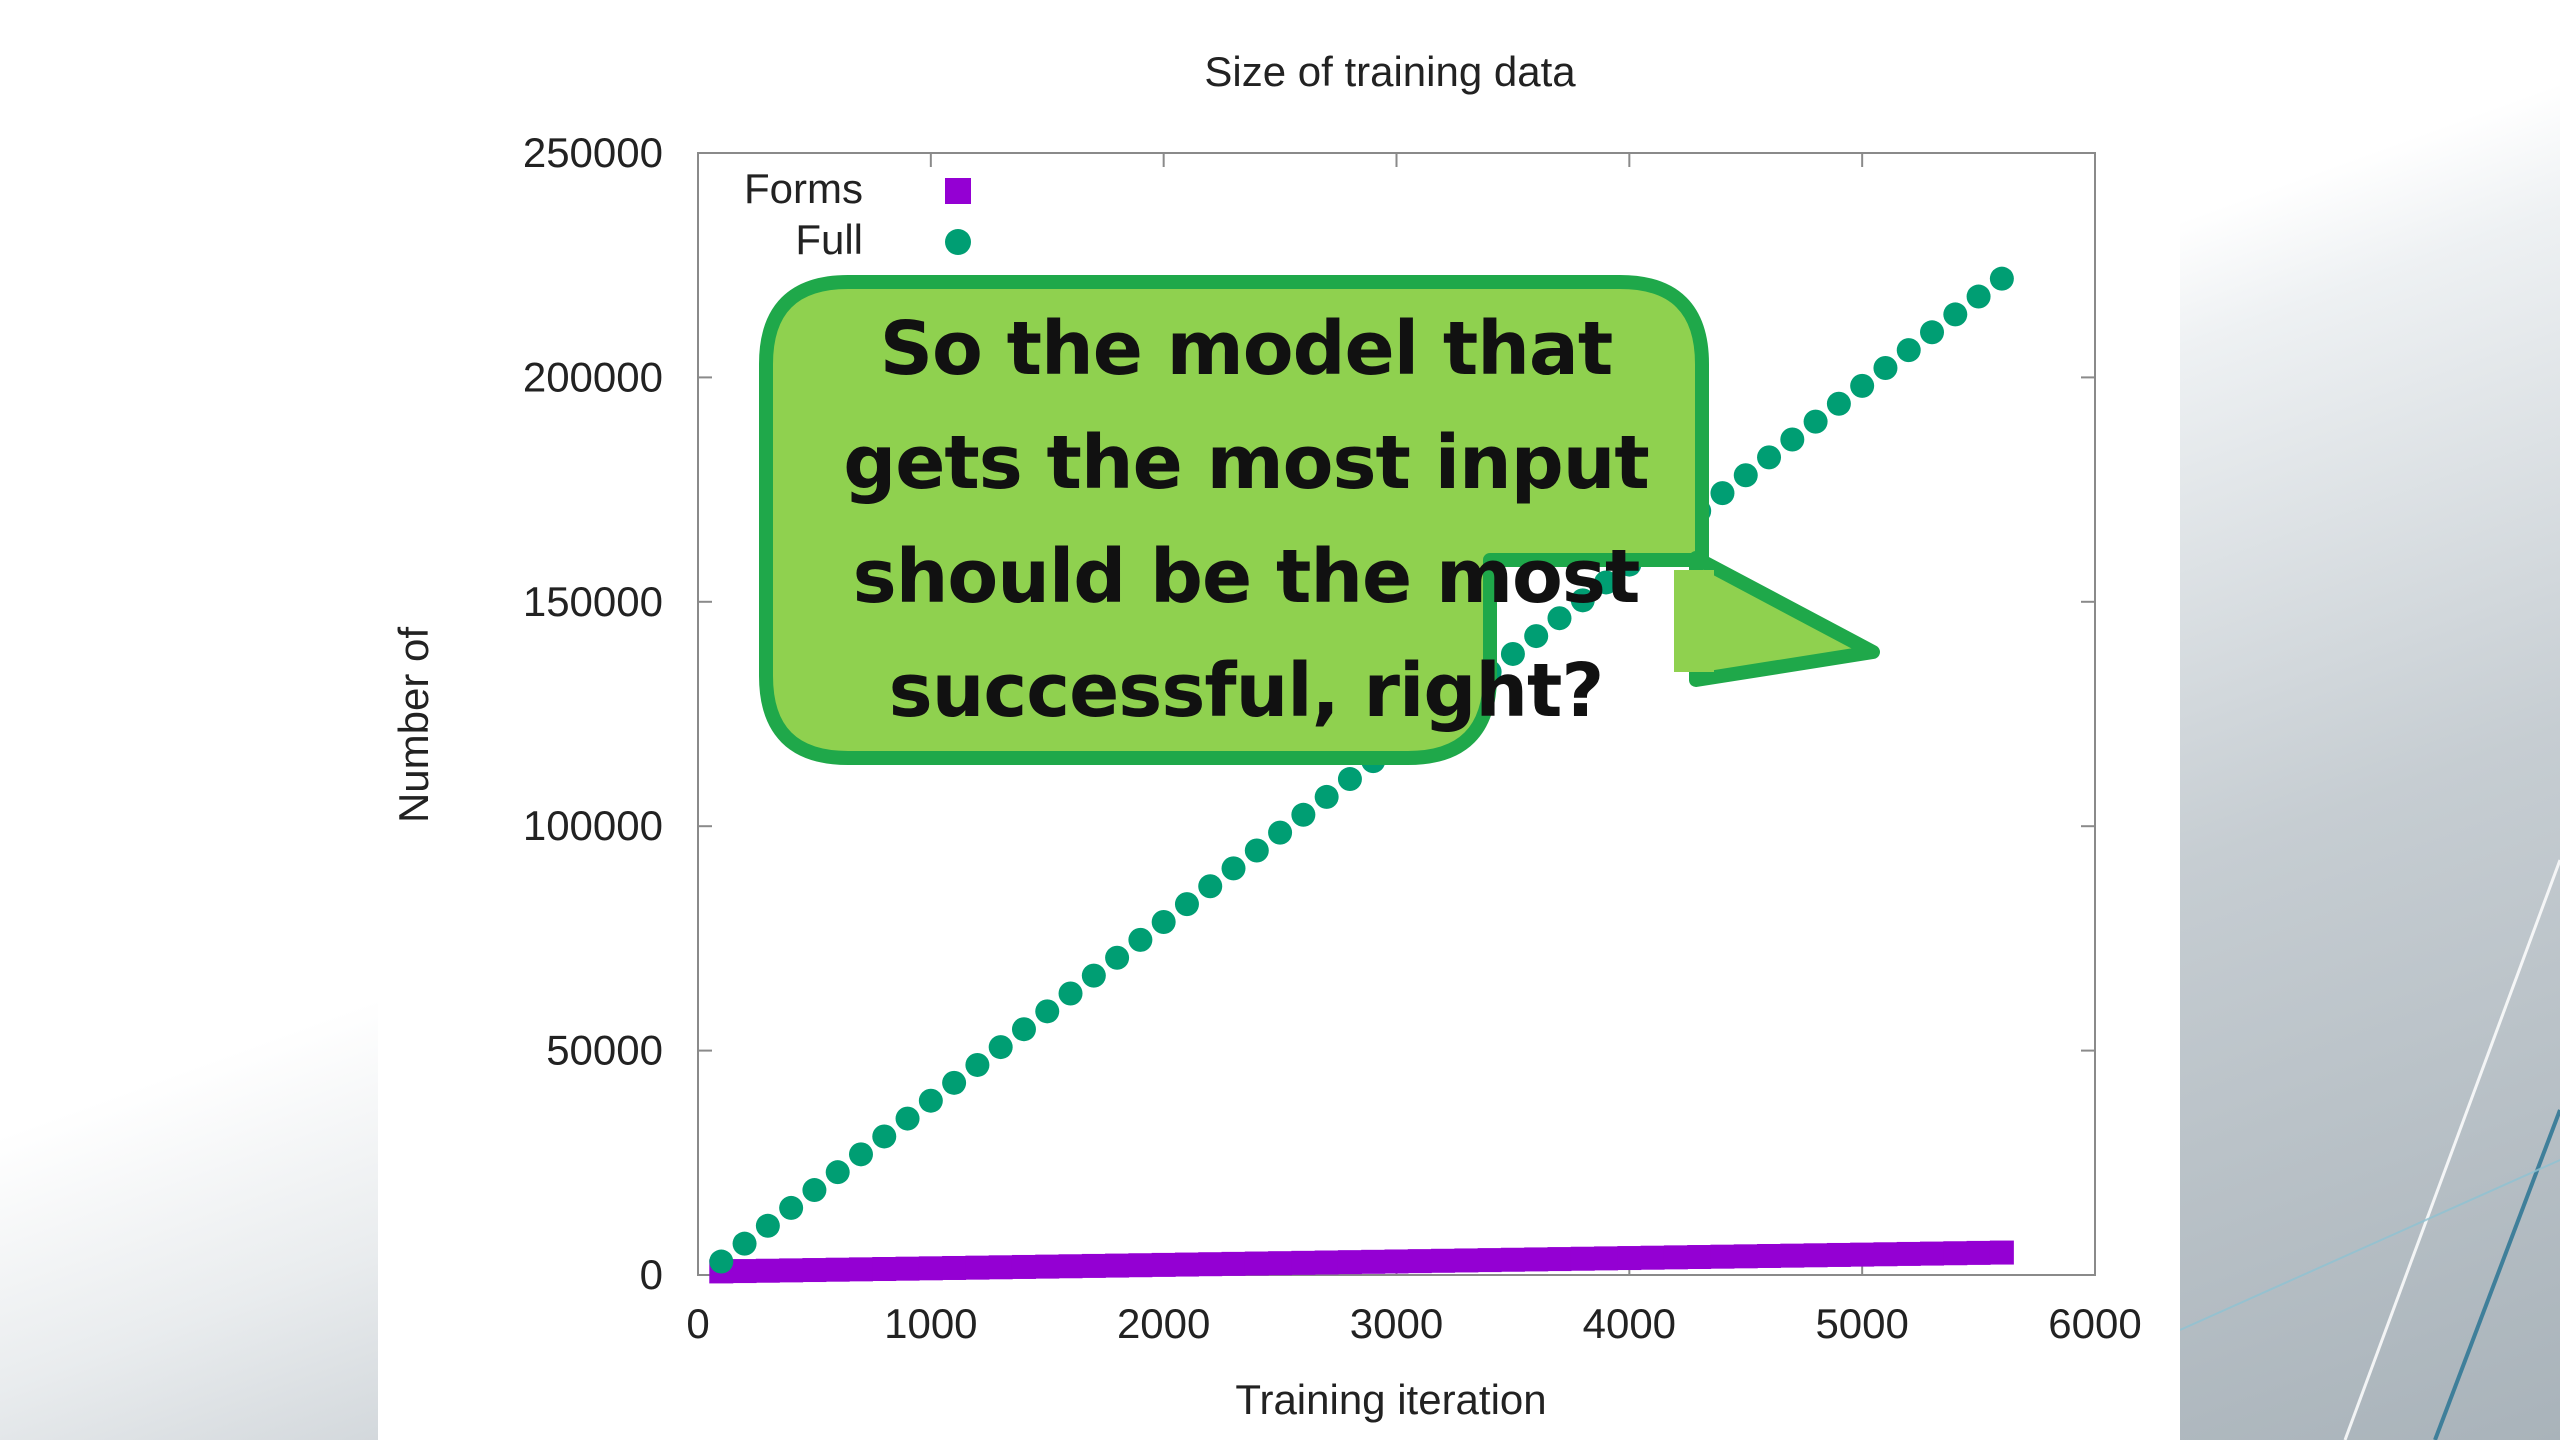 The height and width of the screenshot is (1440, 2560). What do you see at coordinates (930, 1323) in the screenshot?
I see `x-tick-label: 1000` at bounding box center [930, 1323].